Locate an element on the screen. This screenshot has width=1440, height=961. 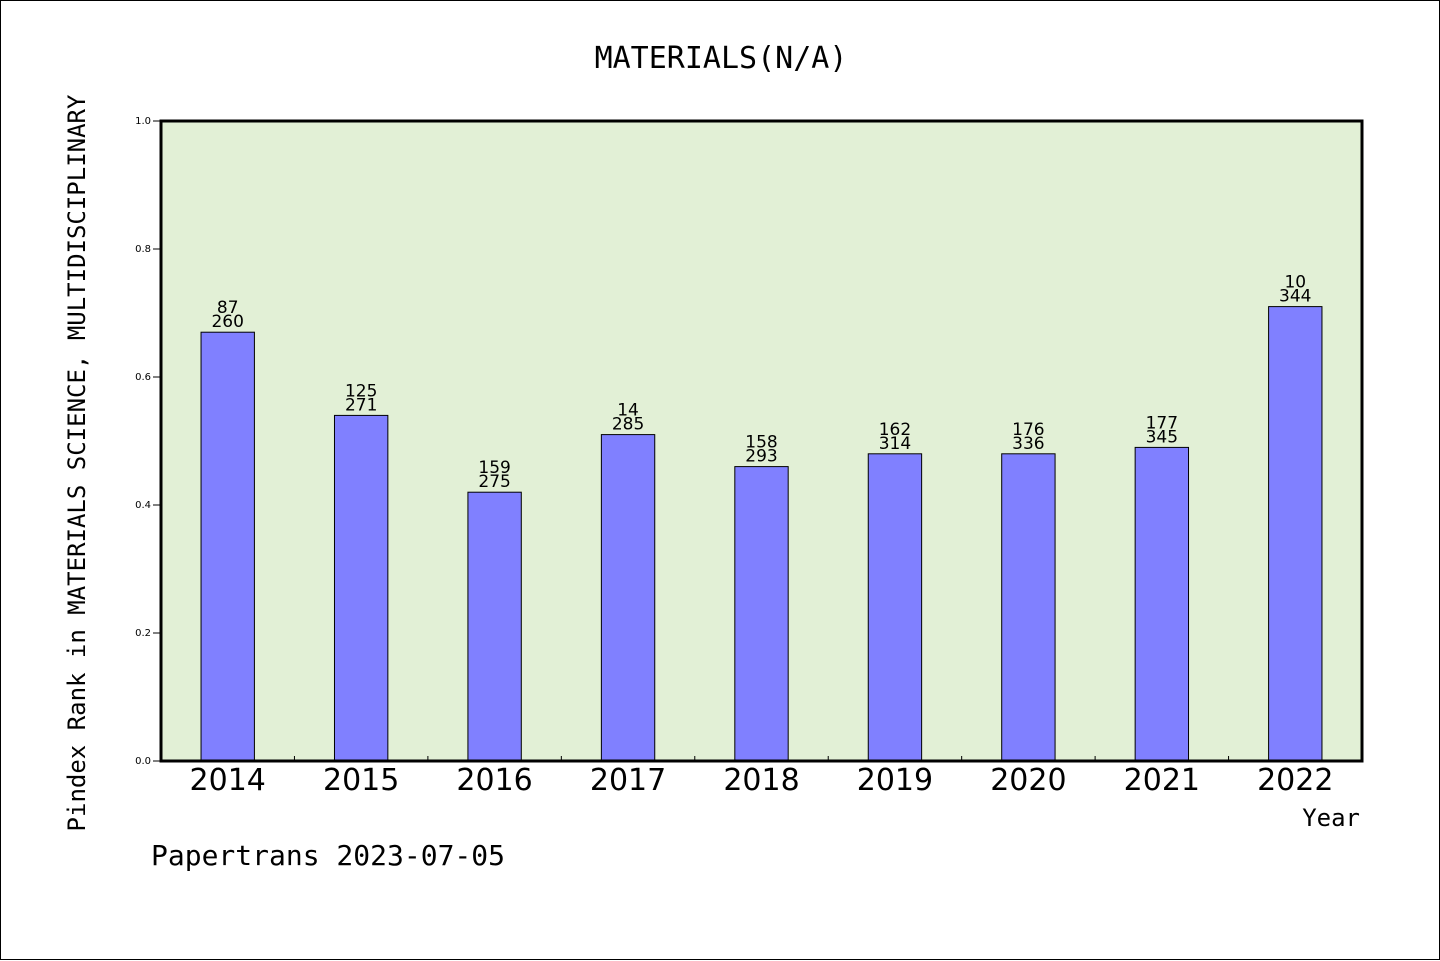
total-label-2014: 260 is located at coordinates (227, 322).